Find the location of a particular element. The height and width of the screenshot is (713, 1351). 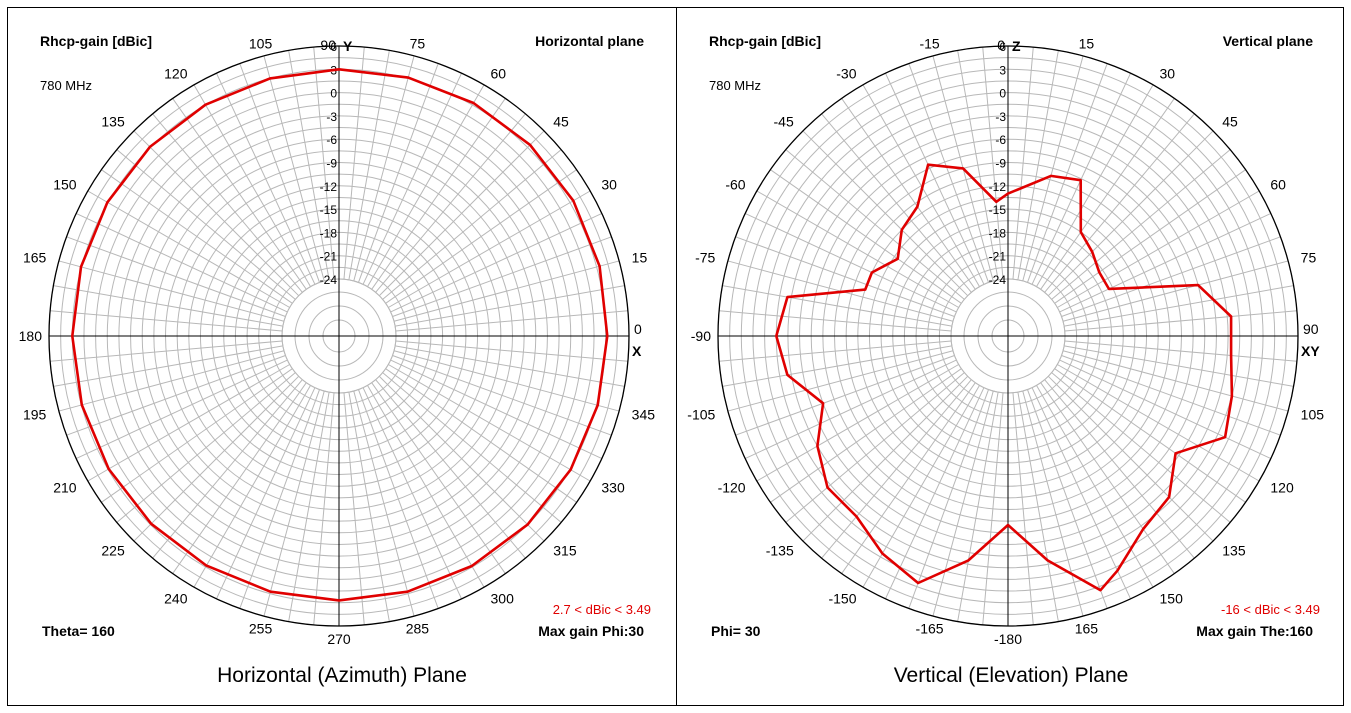

angle-tick-label: -150 is located at coordinates (842, 598).